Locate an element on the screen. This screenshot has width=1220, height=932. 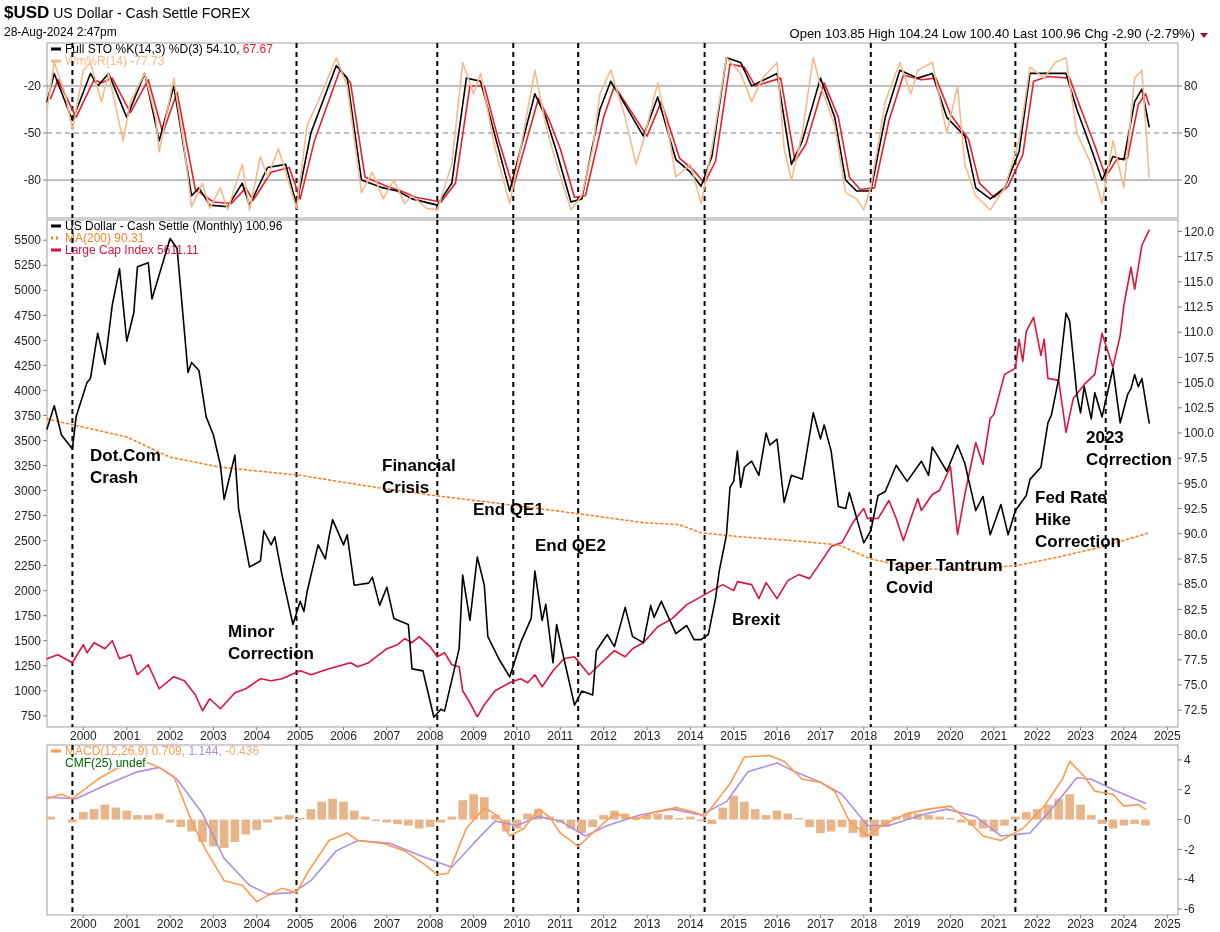
legend-label: MA(200) 90.31 is located at coordinates (105, 238).